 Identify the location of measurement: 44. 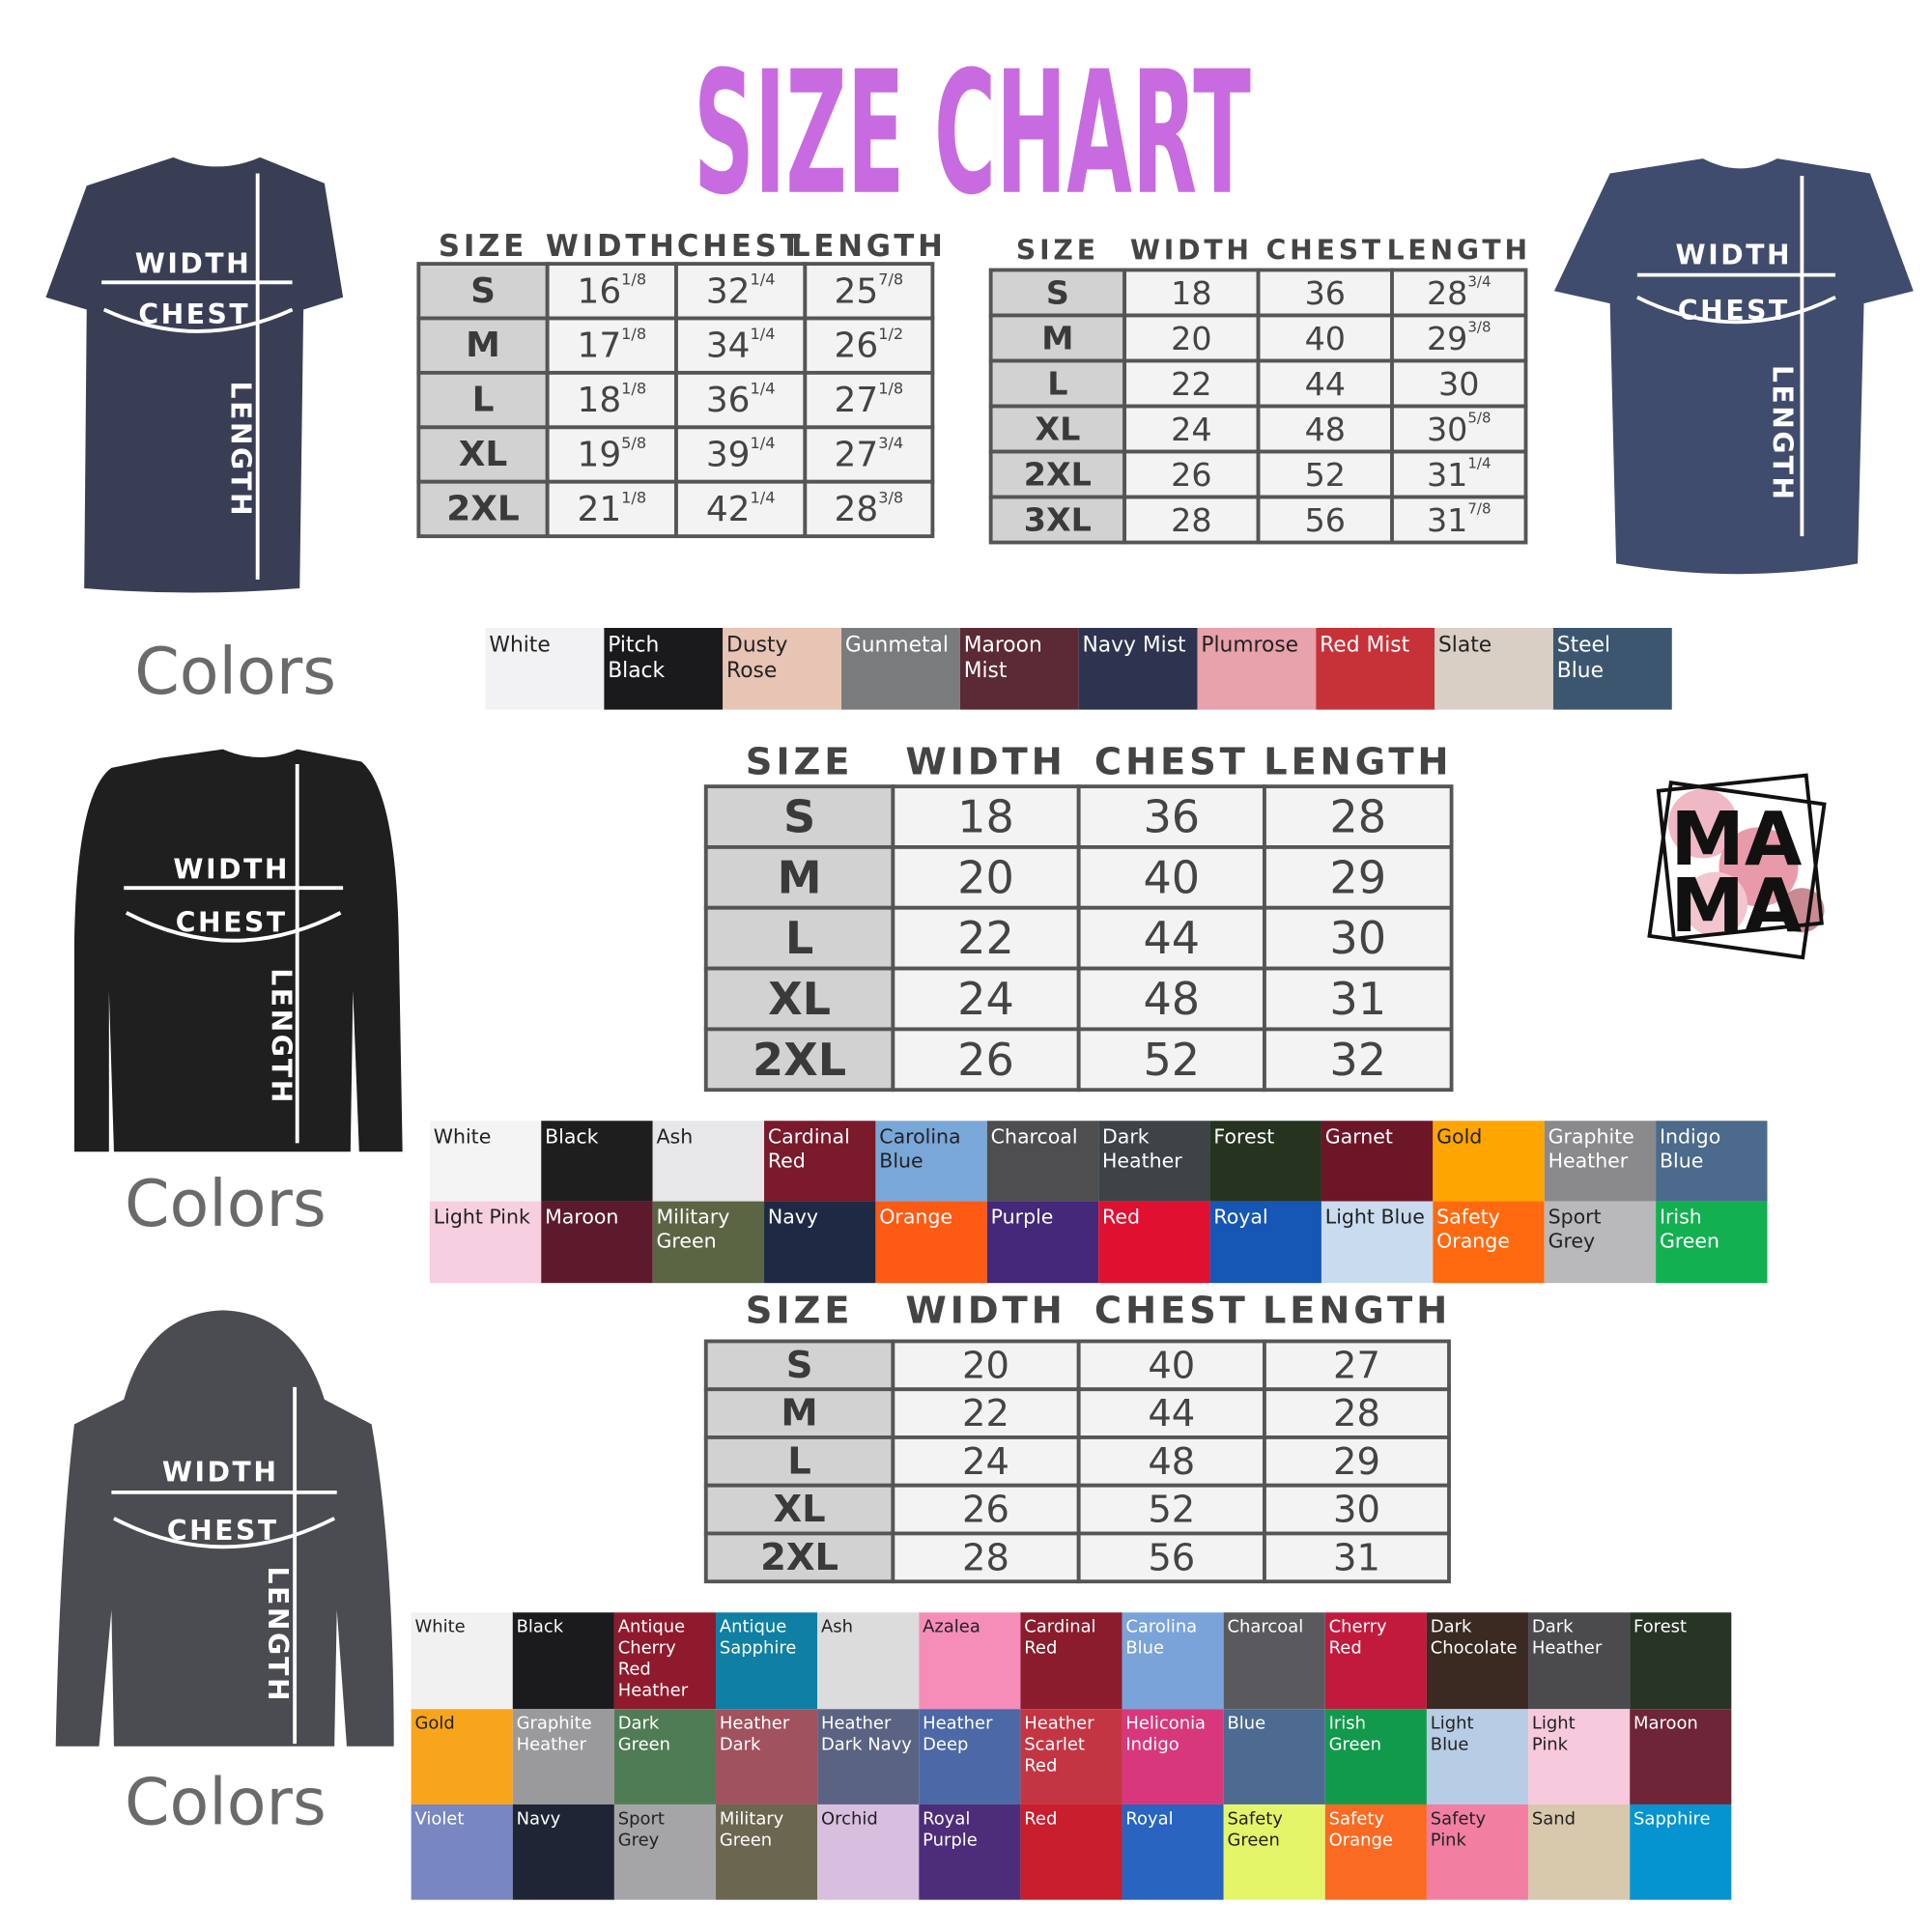
(1171, 938).